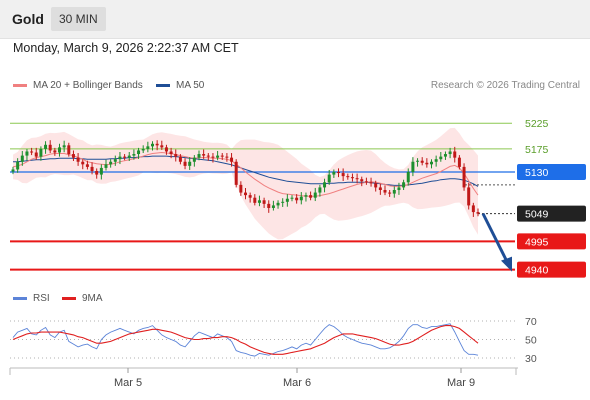 The image size is (590, 400). I want to click on legend-9ma: 9MA, so click(82, 298).